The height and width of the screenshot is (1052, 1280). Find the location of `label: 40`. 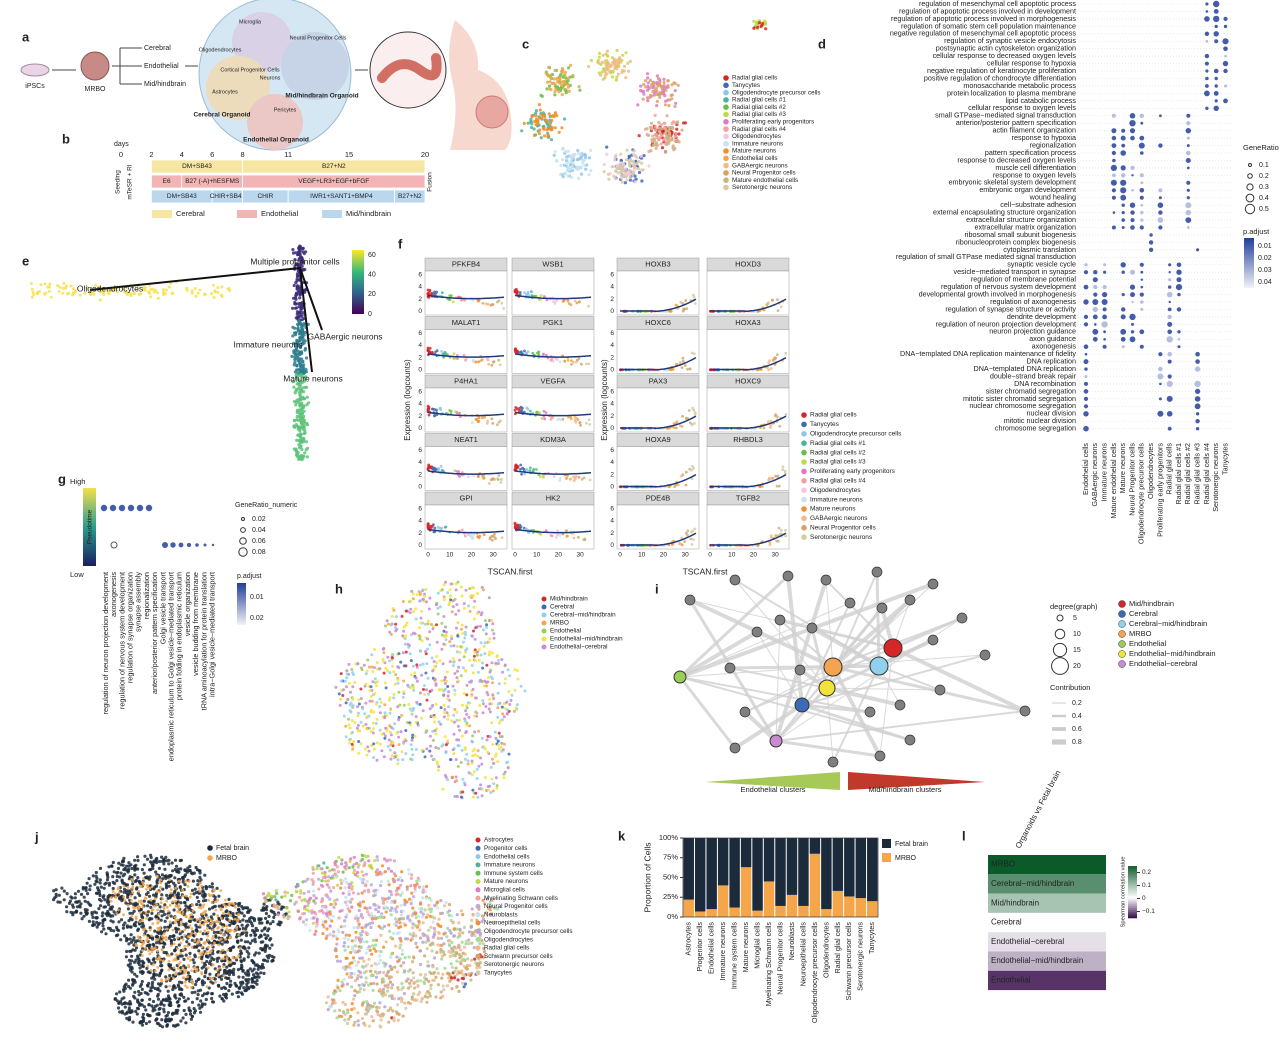

label: 40 is located at coordinates (372, 274).